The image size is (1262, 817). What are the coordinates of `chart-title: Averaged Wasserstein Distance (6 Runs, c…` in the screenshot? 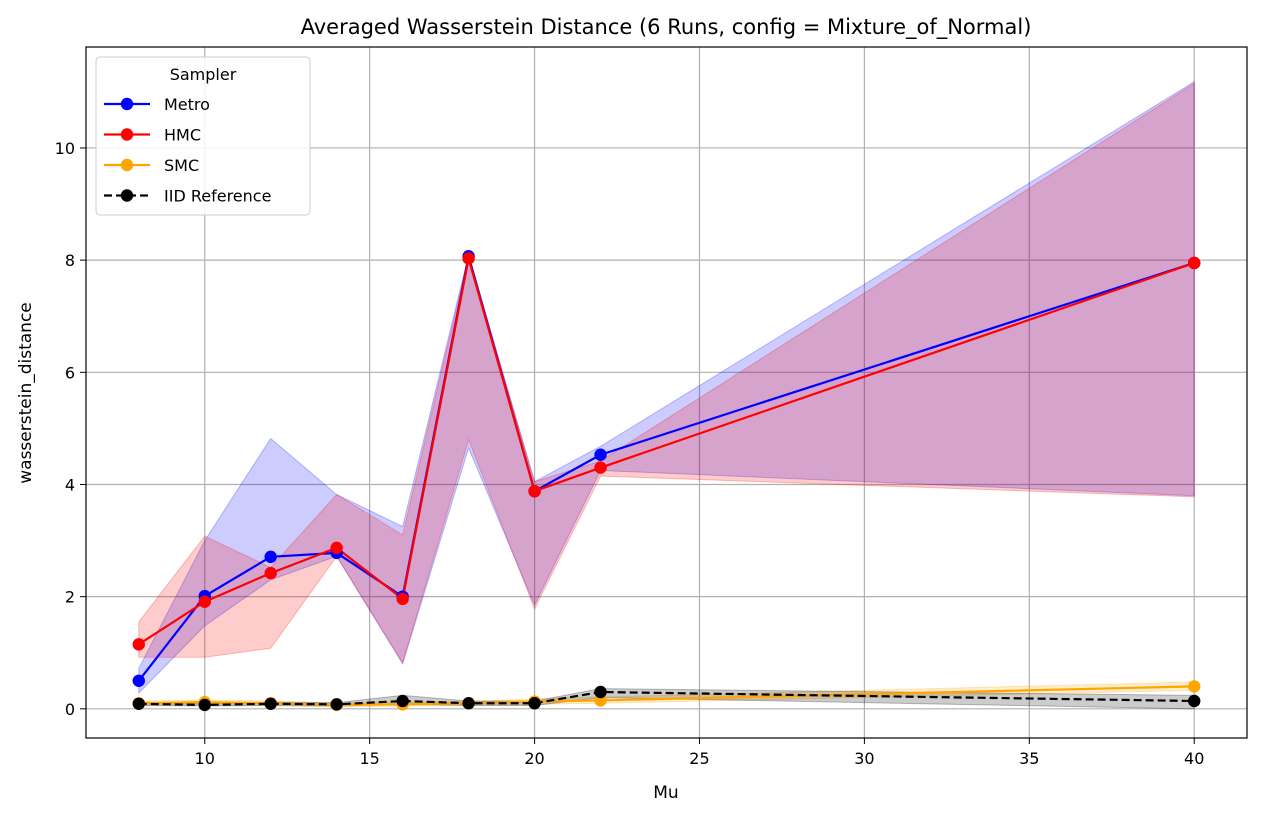 It's located at (666, 27).